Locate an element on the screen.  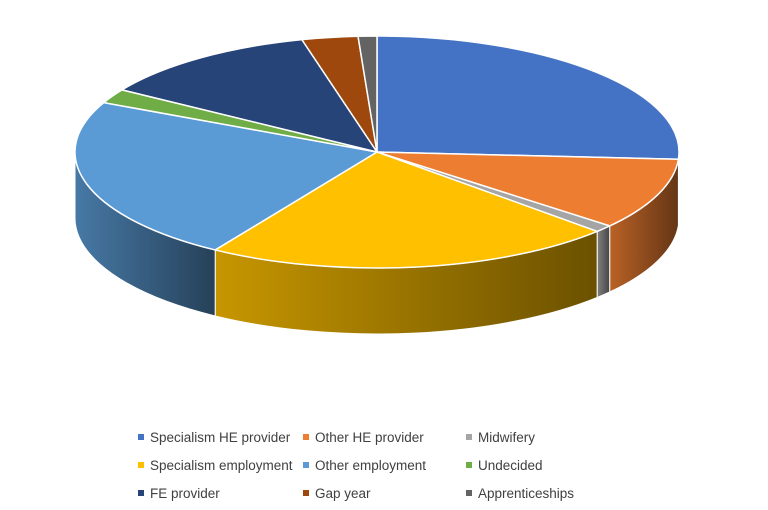
legend-label-undecided: Undecided is located at coordinates (510, 465).